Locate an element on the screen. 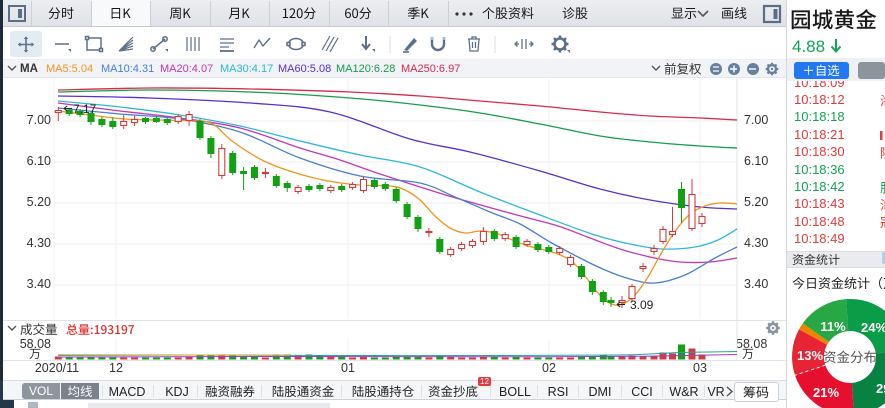 The height and width of the screenshot is (408, 885). svg-text: 7.17 is located at coordinates (85, 109).